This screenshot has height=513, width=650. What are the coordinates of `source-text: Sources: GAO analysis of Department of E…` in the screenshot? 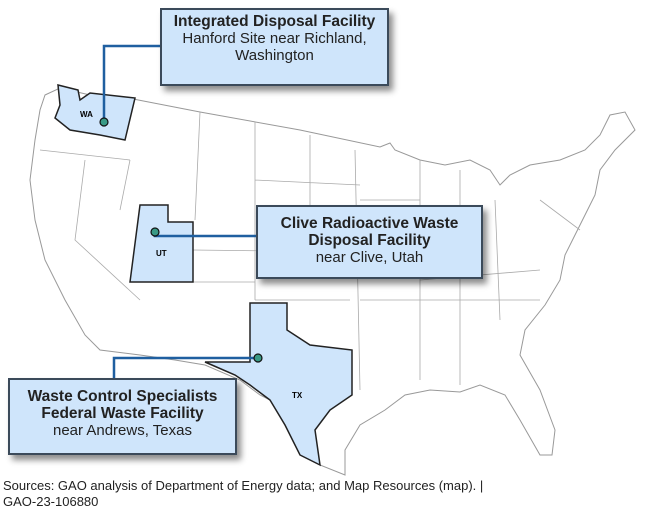 It's located at (243, 485).